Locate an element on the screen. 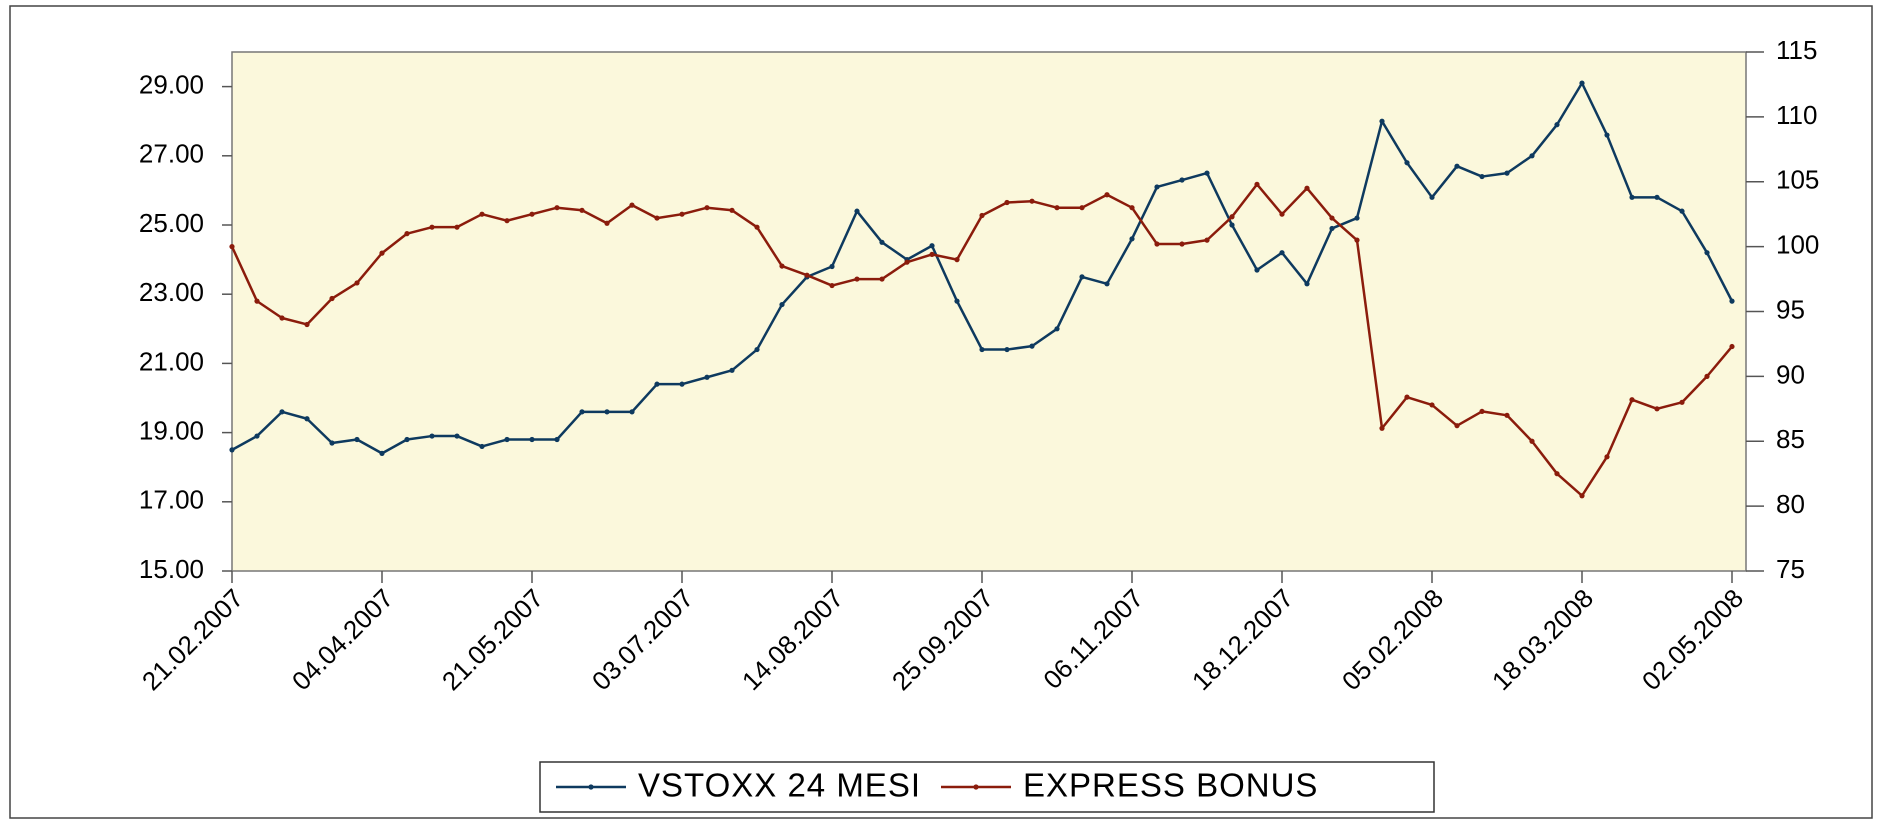 The width and height of the screenshot is (1882, 819). legend-label: VSTOXX 24 MESI is located at coordinates (779, 785).